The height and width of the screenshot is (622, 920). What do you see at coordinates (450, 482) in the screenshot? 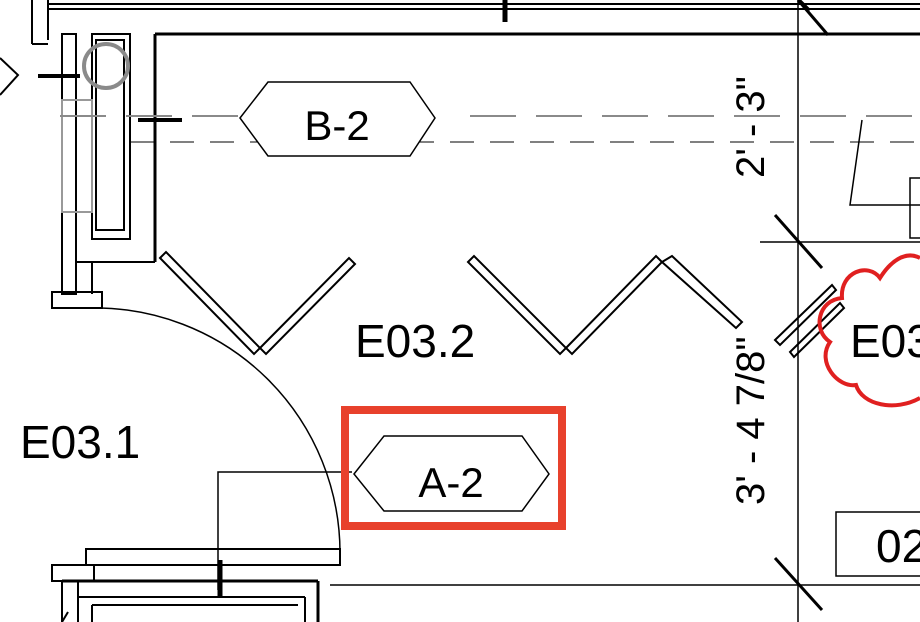
I see `tag-a2-label: A-2` at bounding box center [450, 482].